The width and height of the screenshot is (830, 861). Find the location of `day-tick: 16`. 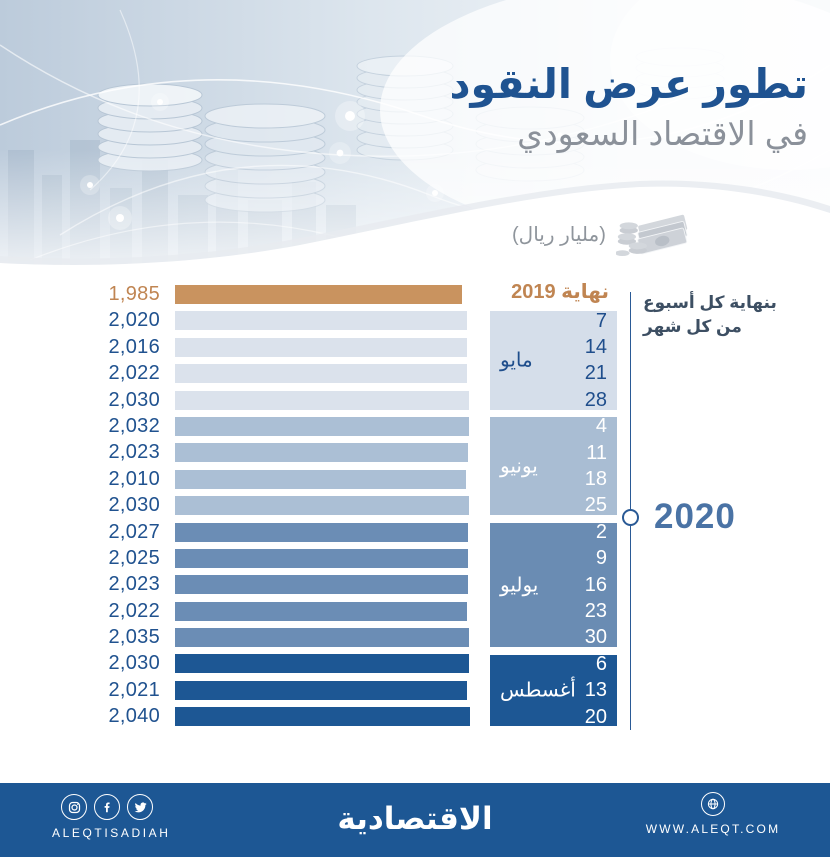

day-tick: 16 is located at coordinates (595, 584).